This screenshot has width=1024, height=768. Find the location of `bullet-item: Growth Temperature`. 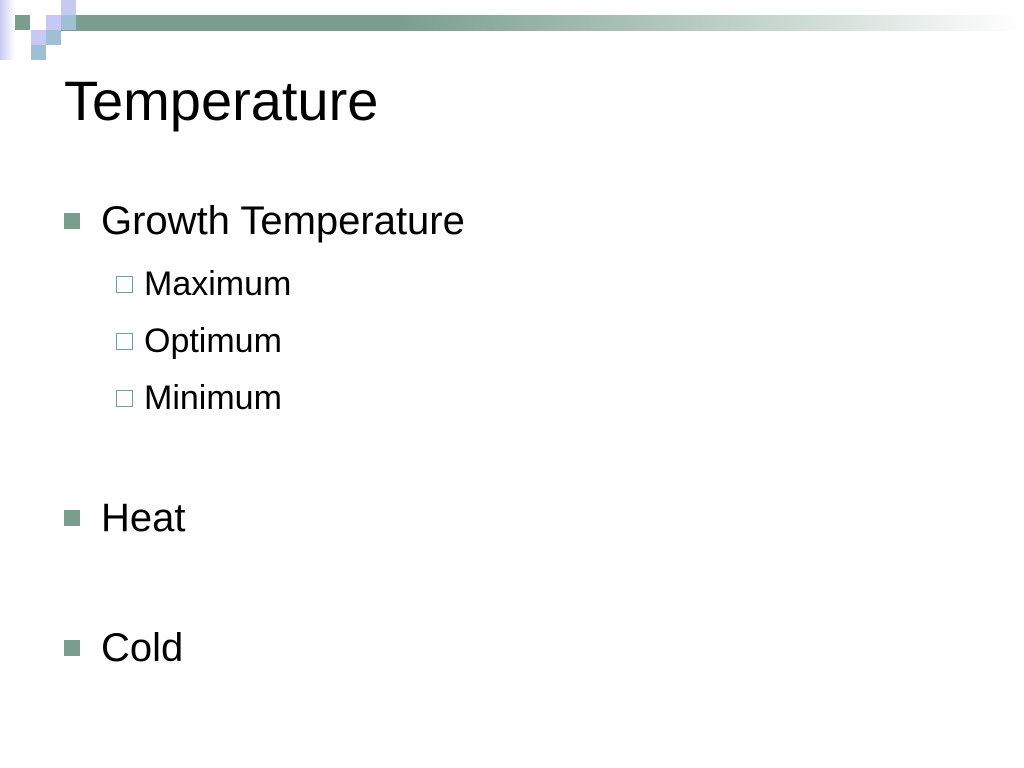

bullet-item: Growth Temperature is located at coordinates (264, 221).